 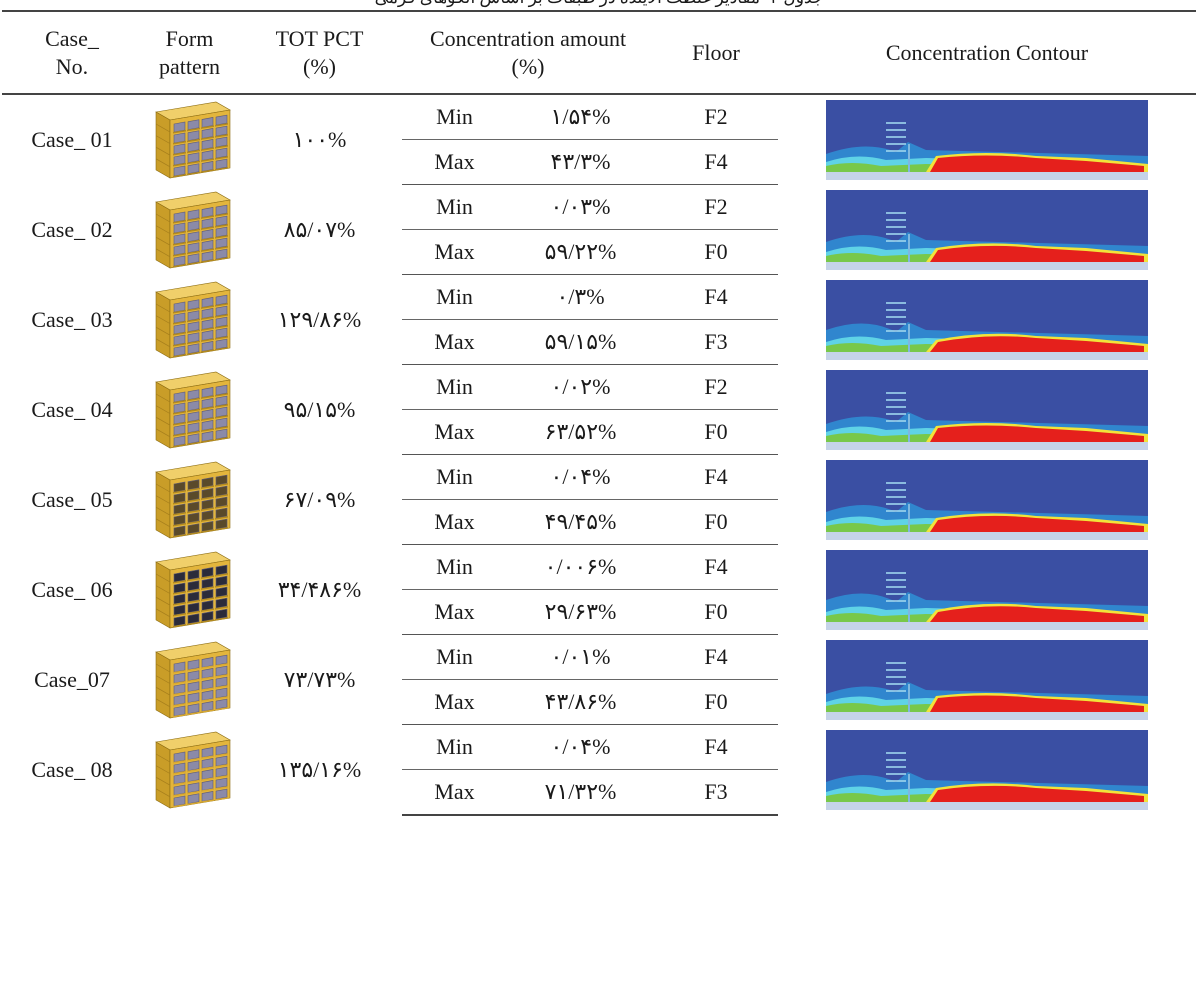 I want to click on max-value-cell: ۵۹/۱۵%, so click(x=580, y=342).